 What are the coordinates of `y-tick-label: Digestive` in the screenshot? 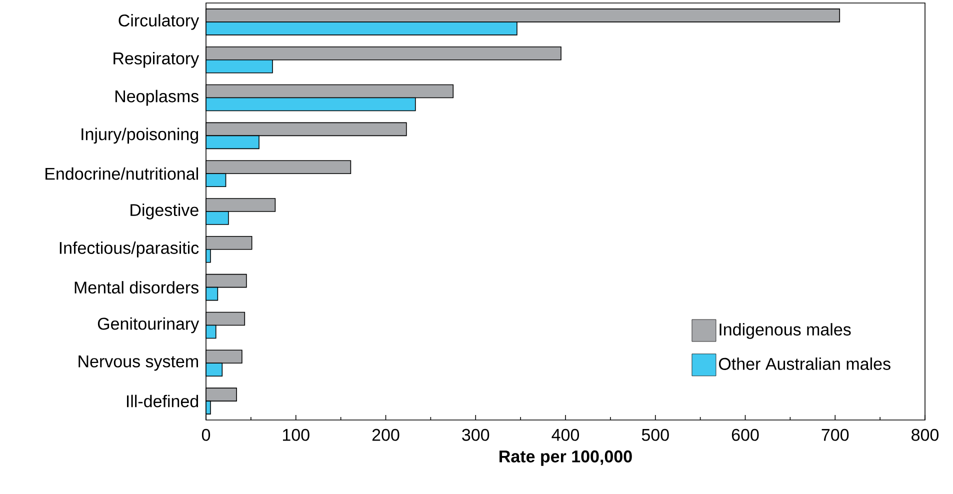 It's located at (164, 212).